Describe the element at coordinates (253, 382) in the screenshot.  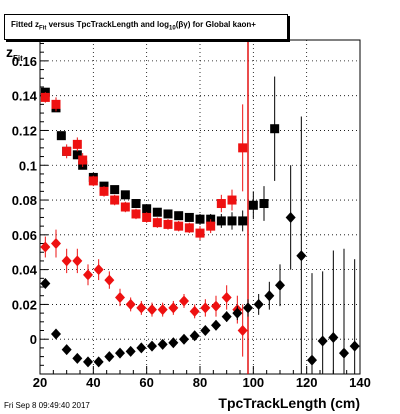
I see `x-tick-label: 100` at that location.